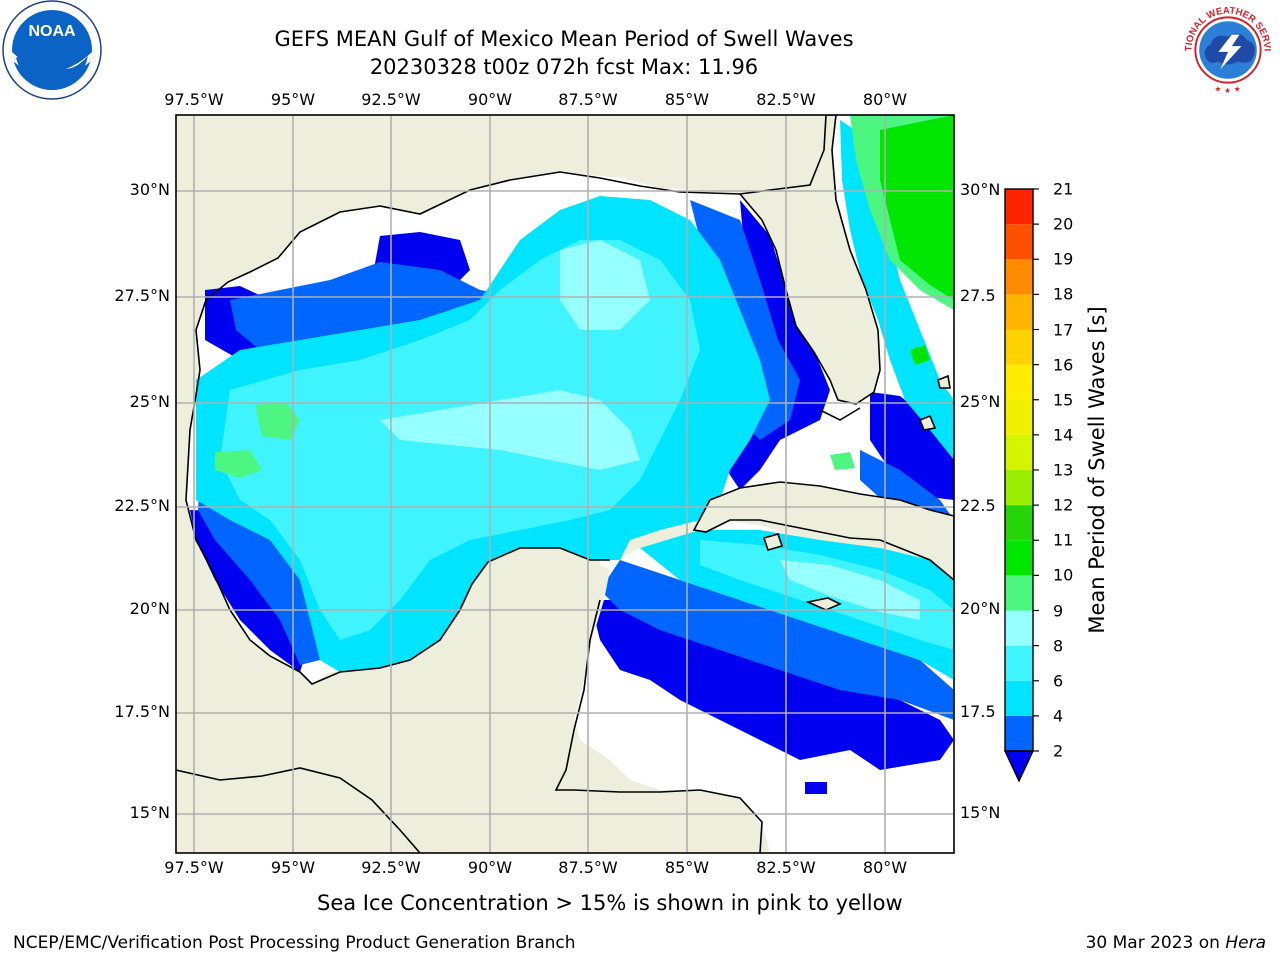  What do you see at coordinates (1063, 470) in the screenshot?
I see `colorbar-tick-label: 13` at bounding box center [1063, 470].